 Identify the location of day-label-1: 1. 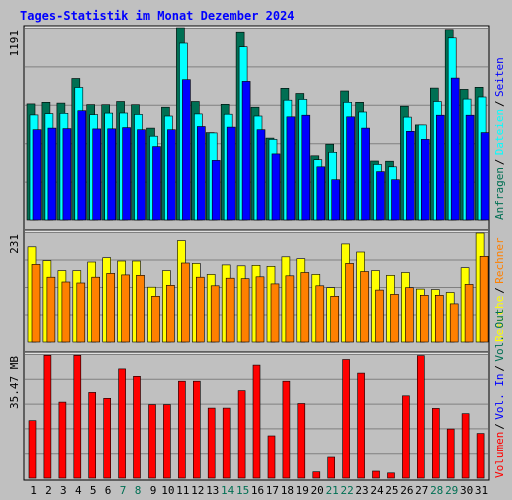
(33, 490).